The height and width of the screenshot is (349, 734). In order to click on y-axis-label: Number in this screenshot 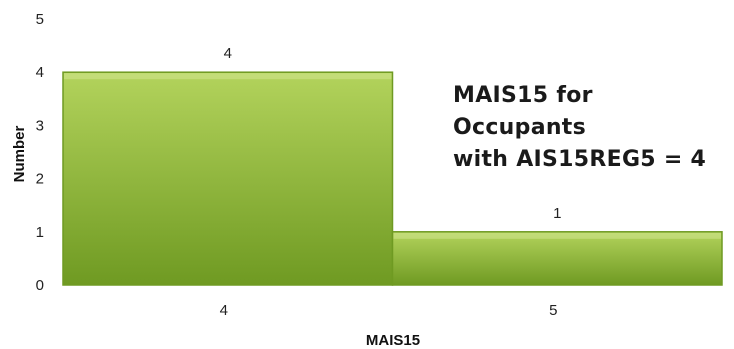, I will do `click(19, 154)`.